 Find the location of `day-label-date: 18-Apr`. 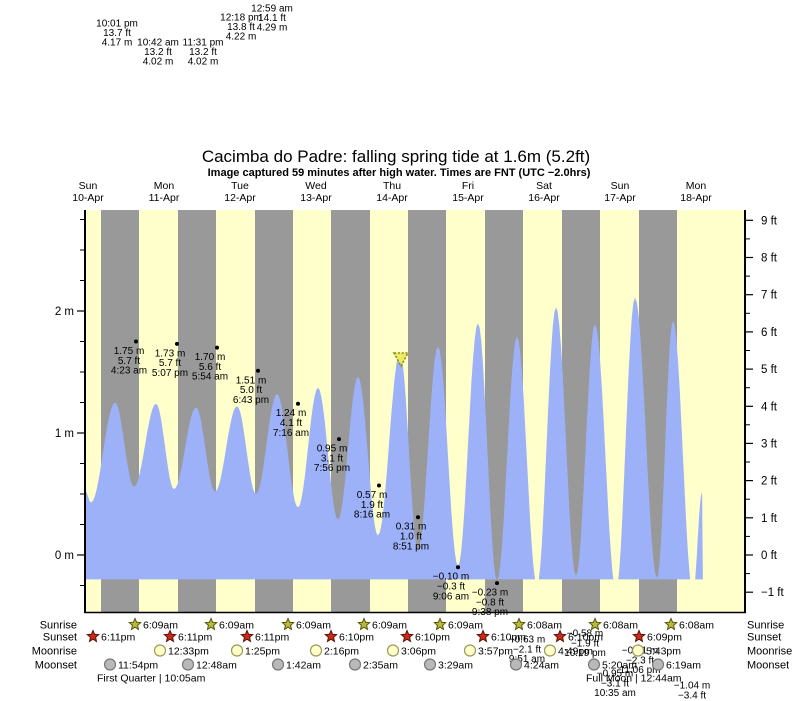

day-label-date: 18-Apr is located at coordinates (696, 198).